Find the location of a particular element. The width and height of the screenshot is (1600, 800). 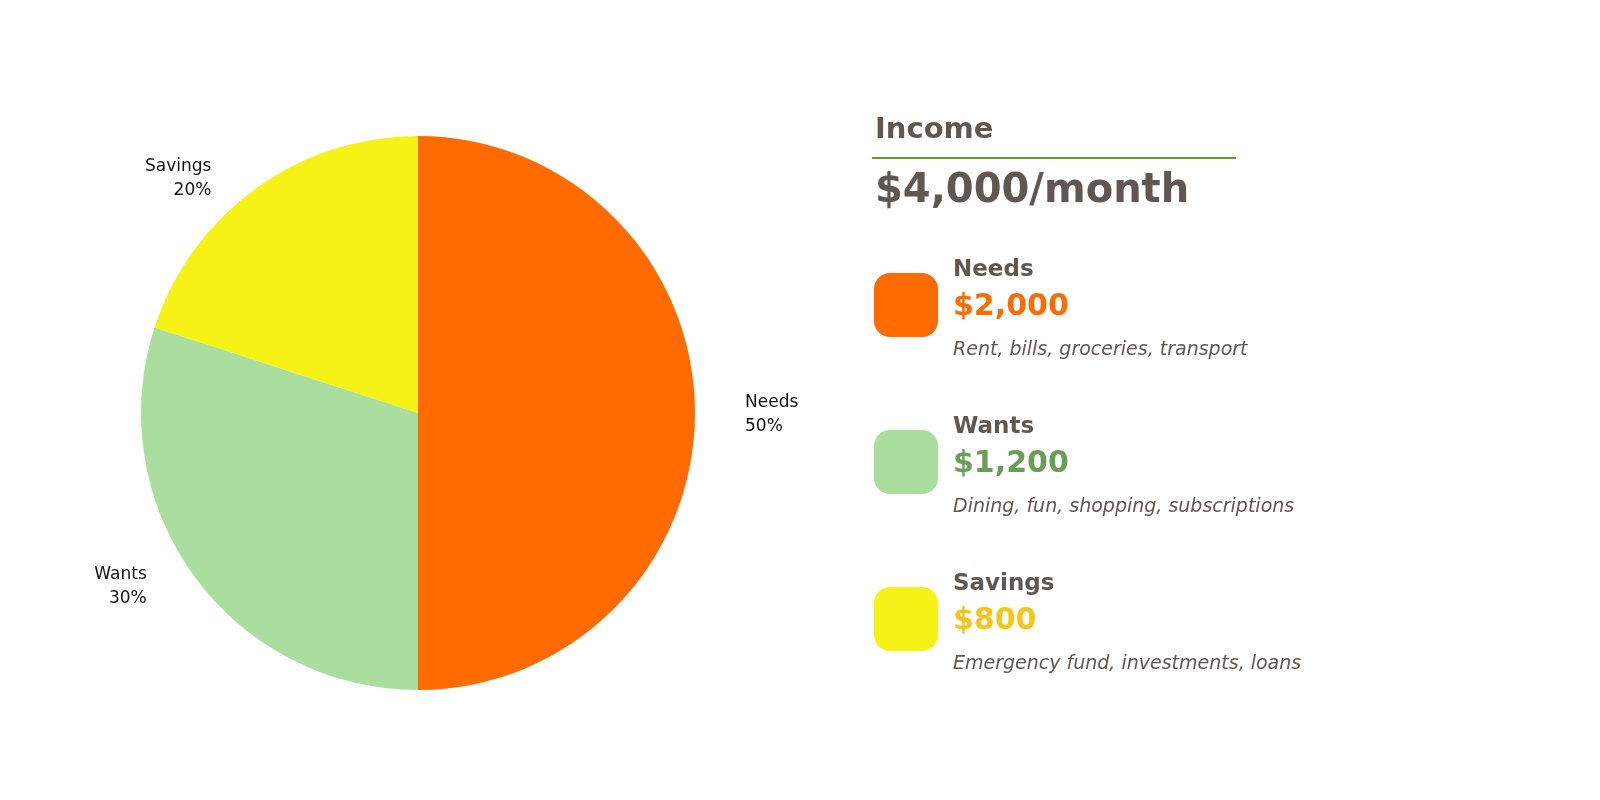

data-label: 20% is located at coordinates (192, 188).